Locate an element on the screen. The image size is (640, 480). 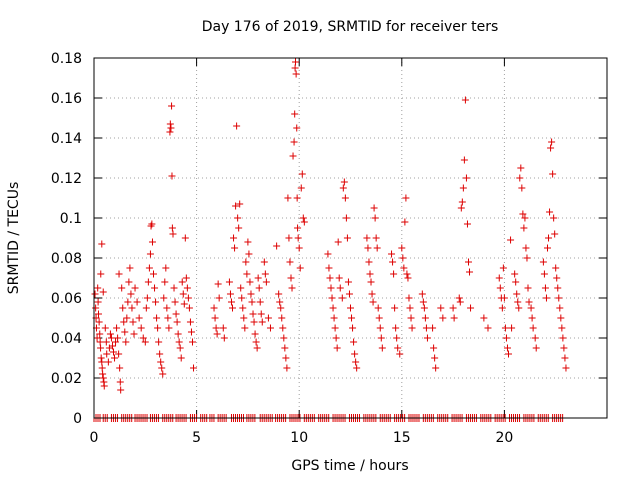
y-tick-label: 0 is located at coordinates (77, 419).